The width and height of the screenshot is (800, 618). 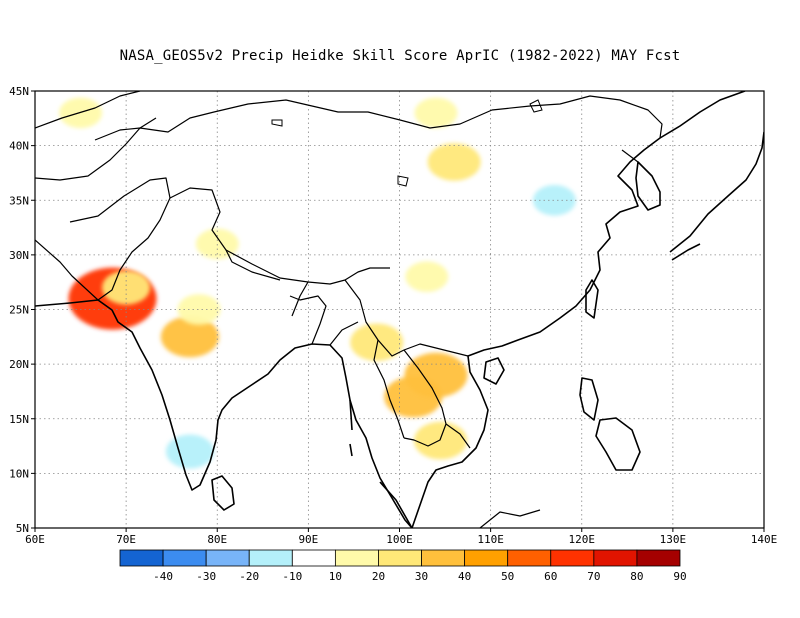 What do you see at coordinates (217, 539) in the screenshot?
I see `lon-tick-label: 80E` at bounding box center [217, 539].